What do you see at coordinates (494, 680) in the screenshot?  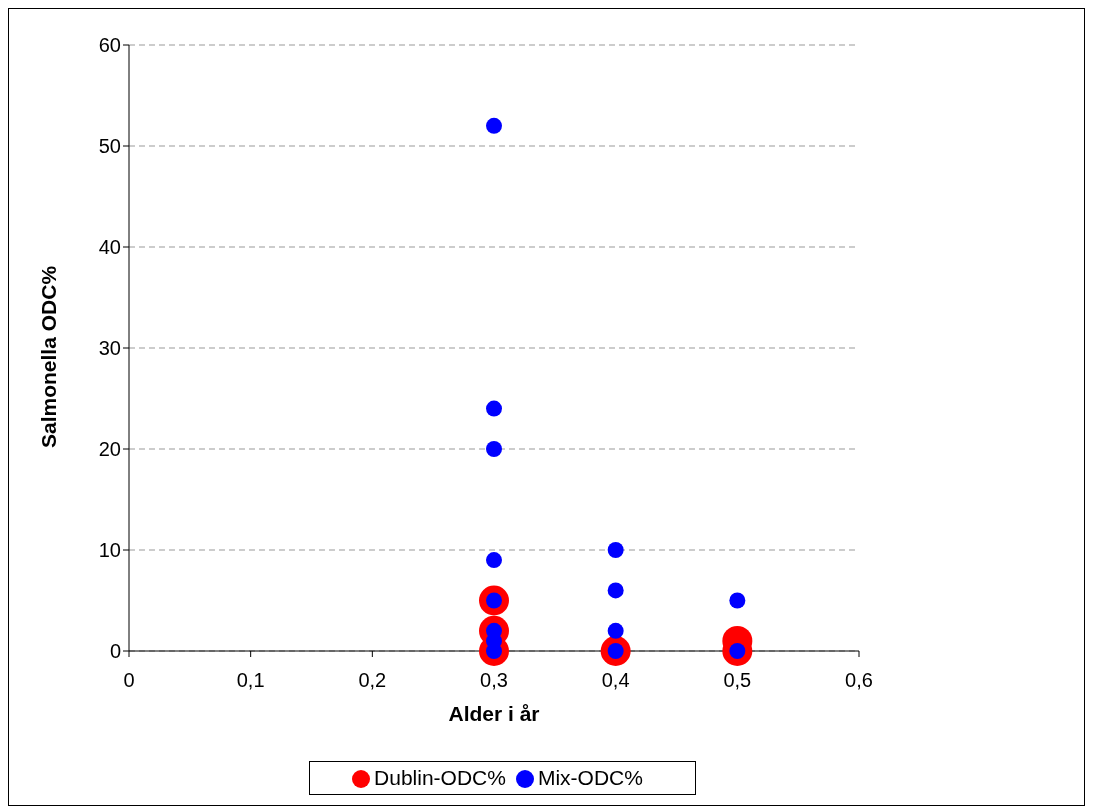 I see `x-tick-label: 0,3` at bounding box center [494, 680].